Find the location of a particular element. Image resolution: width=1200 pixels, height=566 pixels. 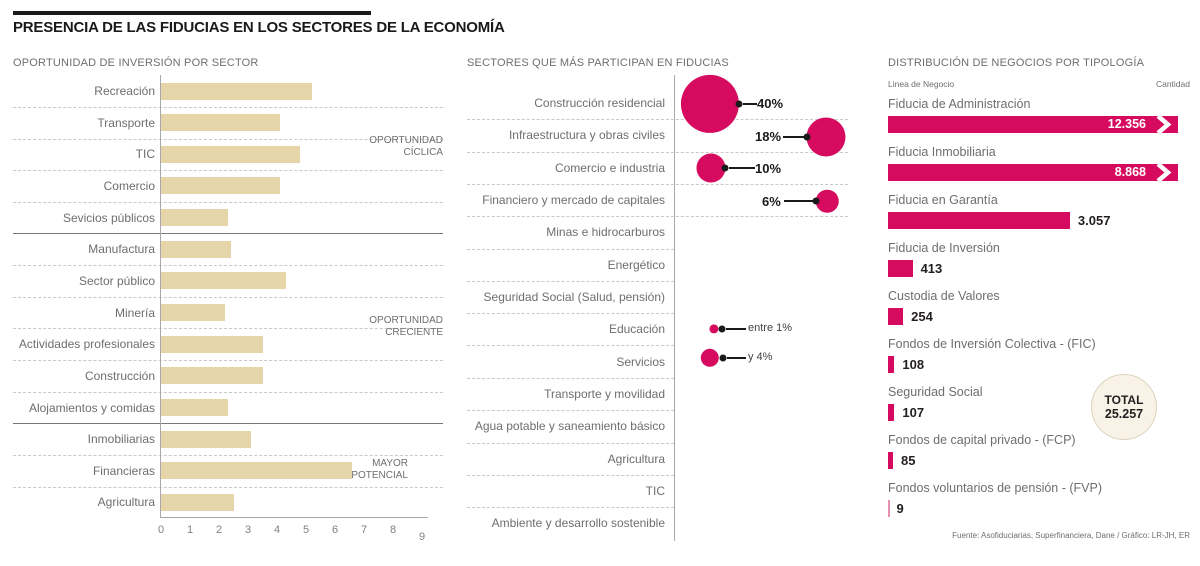

bar-truncated: 12.356 is located at coordinates (1033, 124).